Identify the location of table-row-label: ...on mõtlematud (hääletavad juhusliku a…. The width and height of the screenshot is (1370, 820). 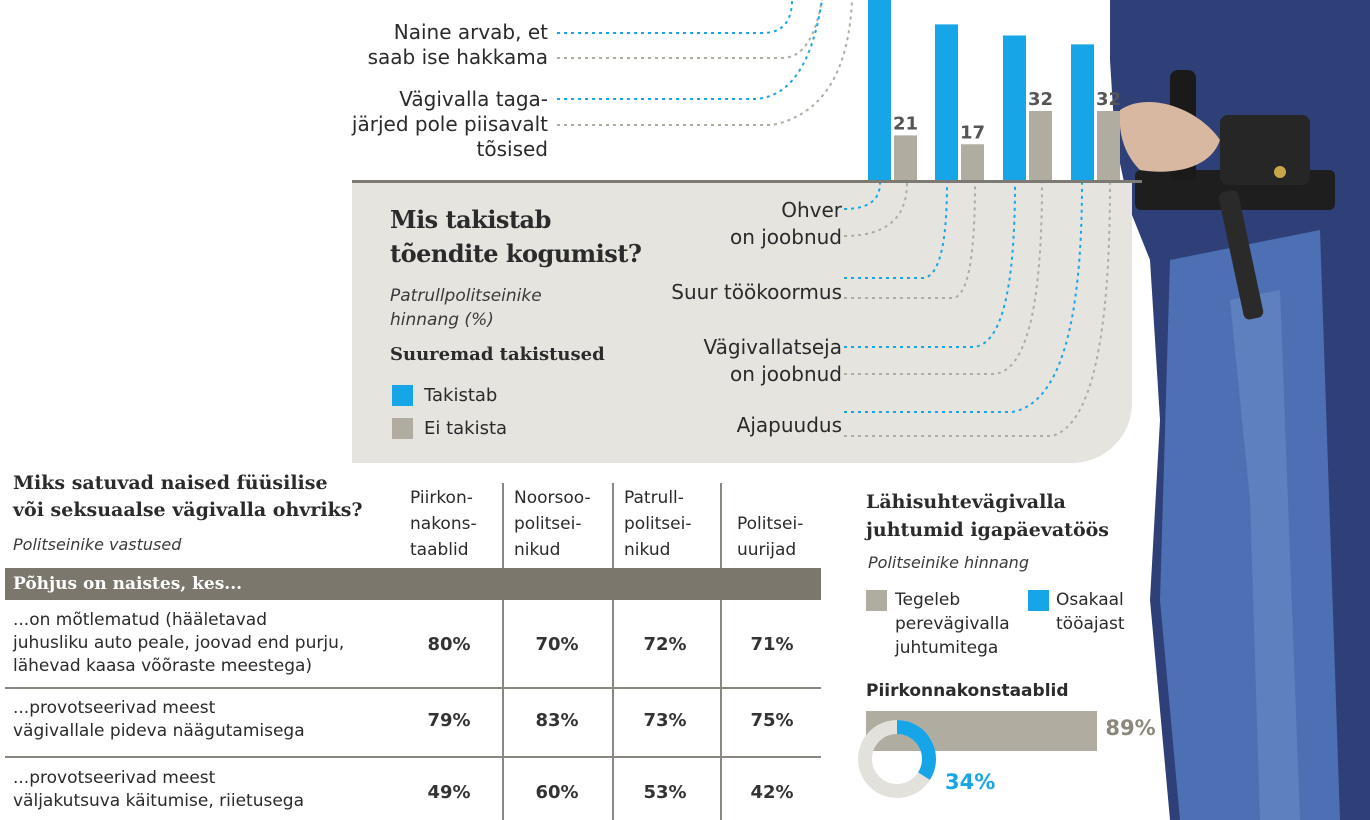
(179, 643).